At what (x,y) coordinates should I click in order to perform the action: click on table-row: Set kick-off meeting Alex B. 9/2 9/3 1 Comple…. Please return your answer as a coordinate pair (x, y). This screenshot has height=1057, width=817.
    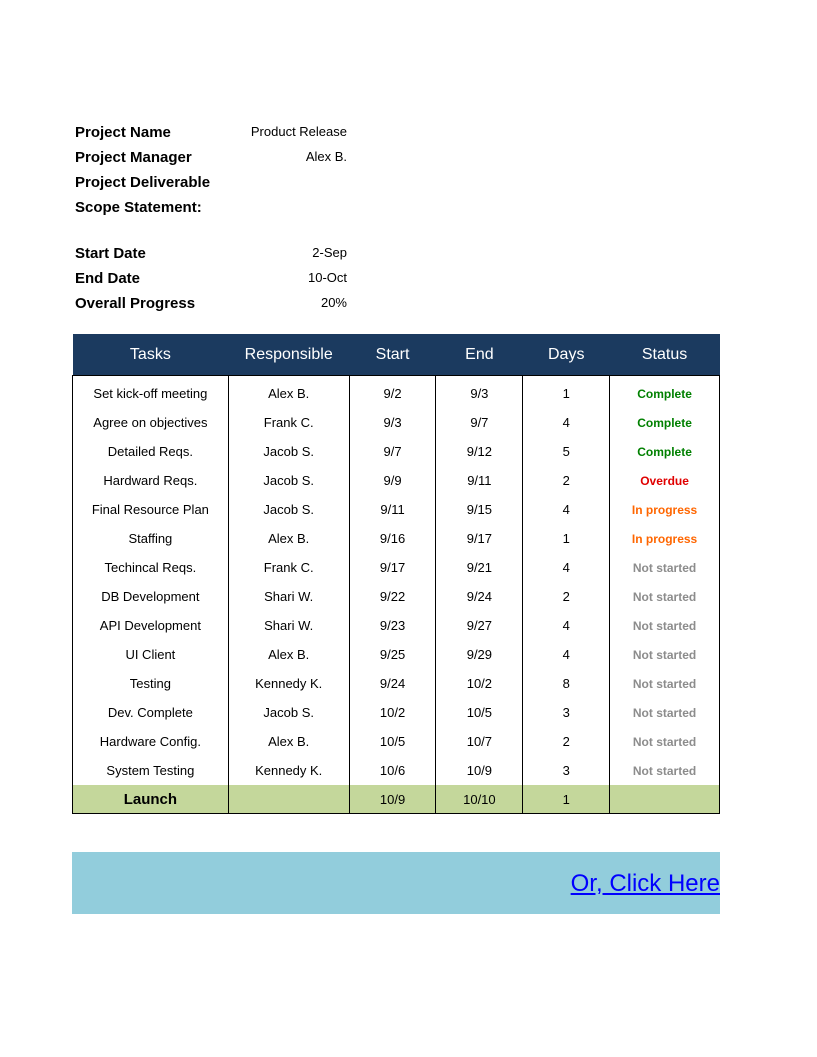
    Looking at the image, I should click on (396, 391).